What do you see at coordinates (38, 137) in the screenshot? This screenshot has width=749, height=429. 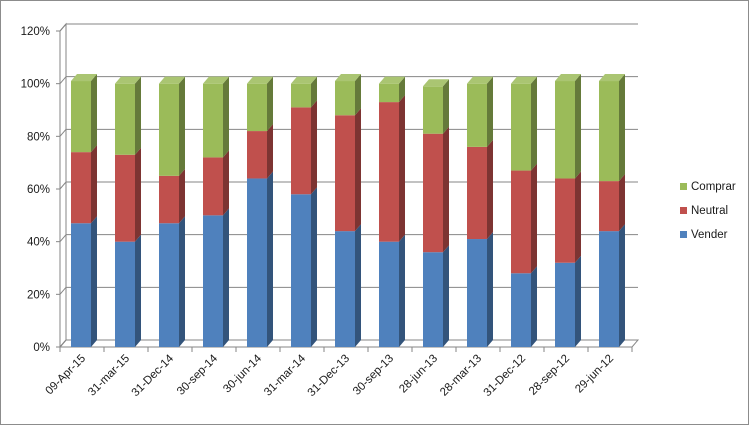 I see `y-tick-label: 80%` at bounding box center [38, 137].